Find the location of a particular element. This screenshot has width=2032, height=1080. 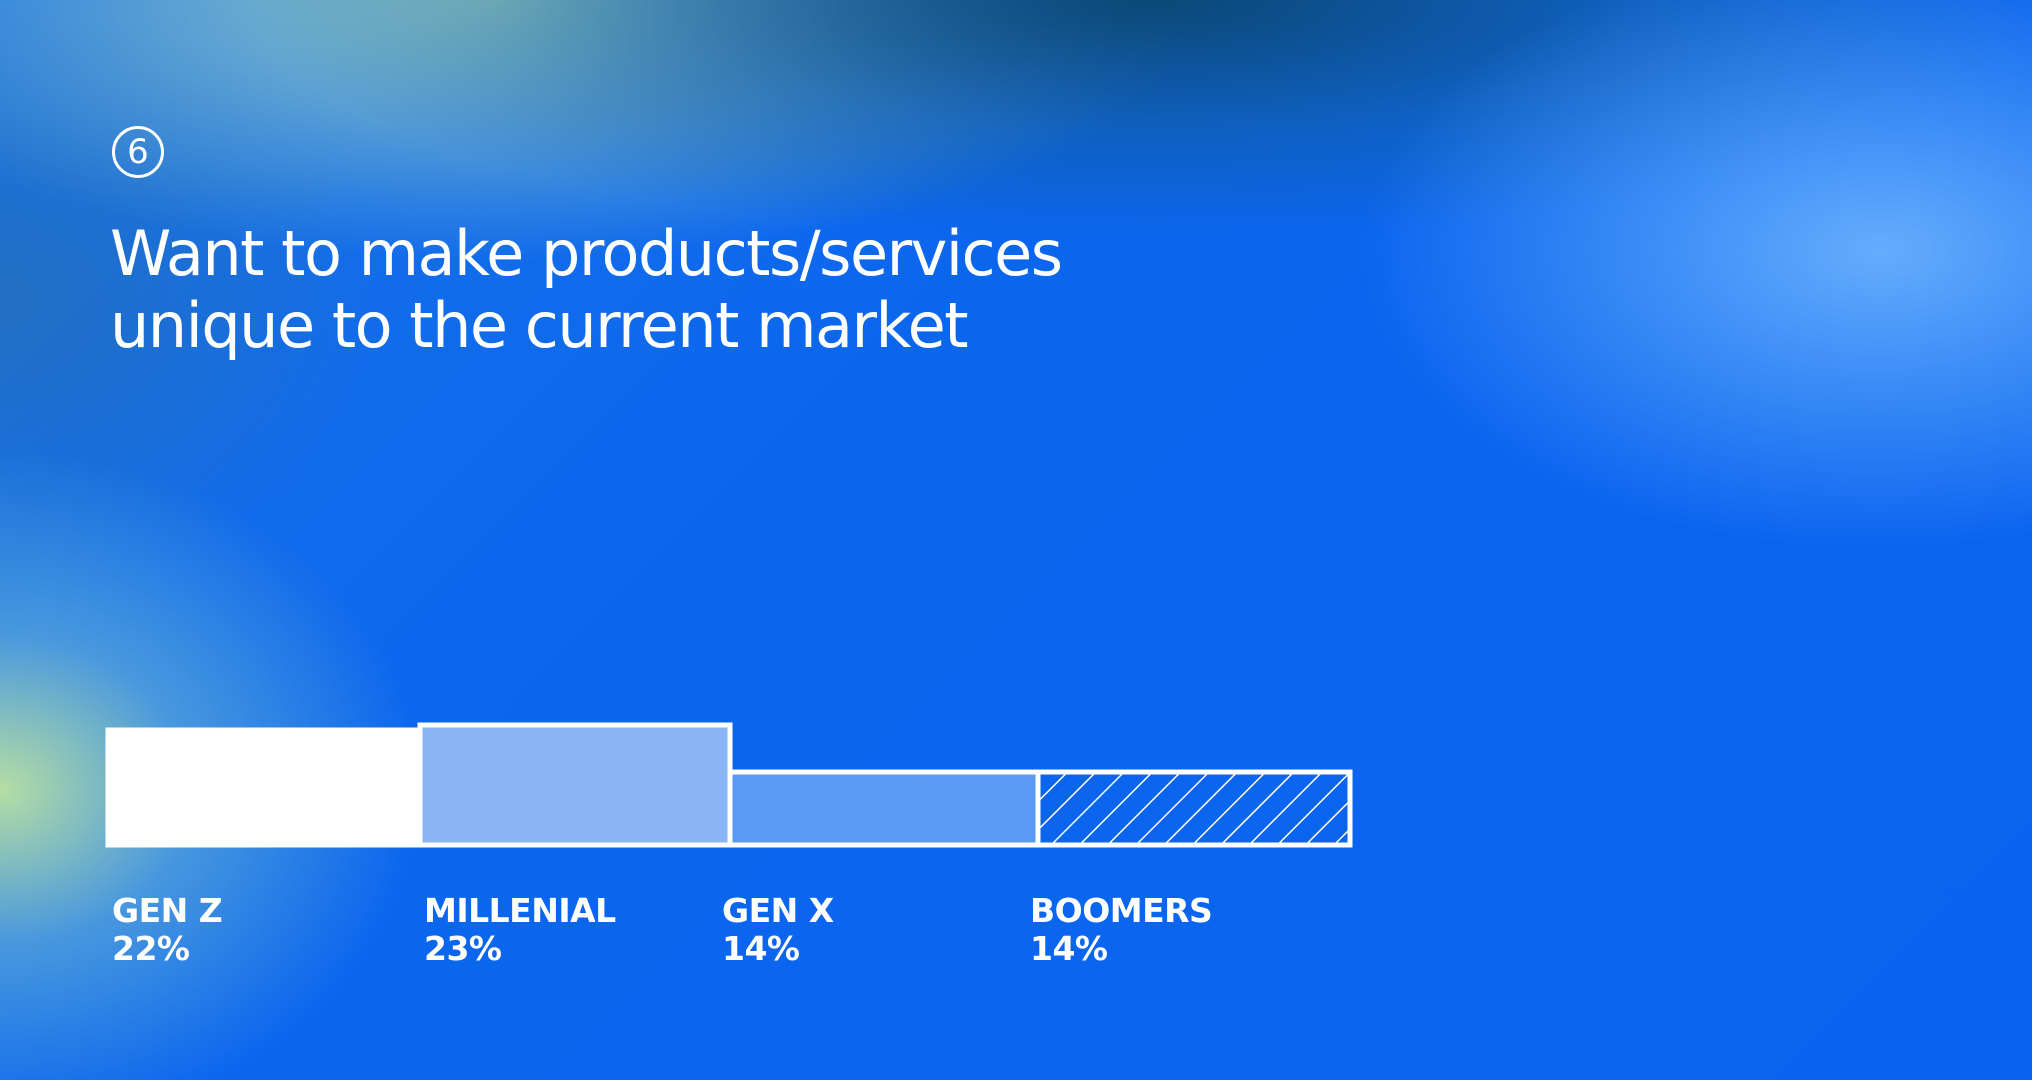

category-label-millenial: MILLENIAL 23% is located at coordinates (520, 930).